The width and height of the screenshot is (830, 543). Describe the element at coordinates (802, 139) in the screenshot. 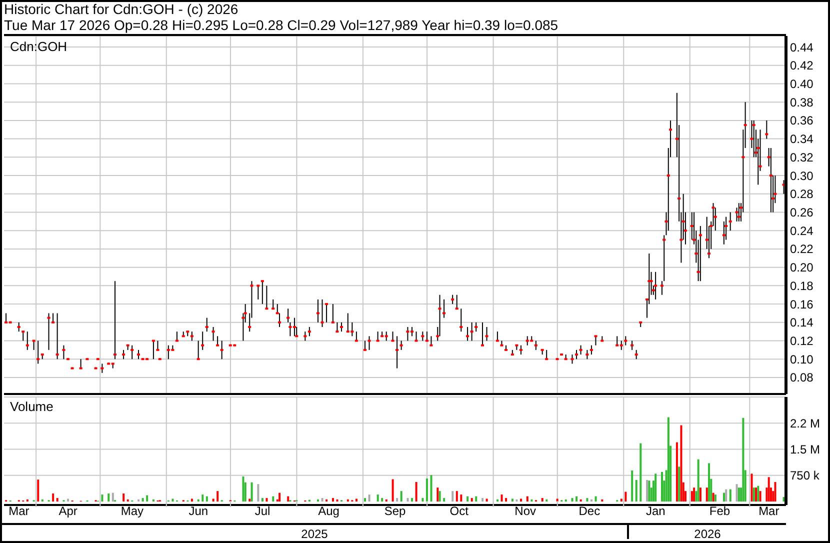

I see `y-tick-label: 0.34` at that location.